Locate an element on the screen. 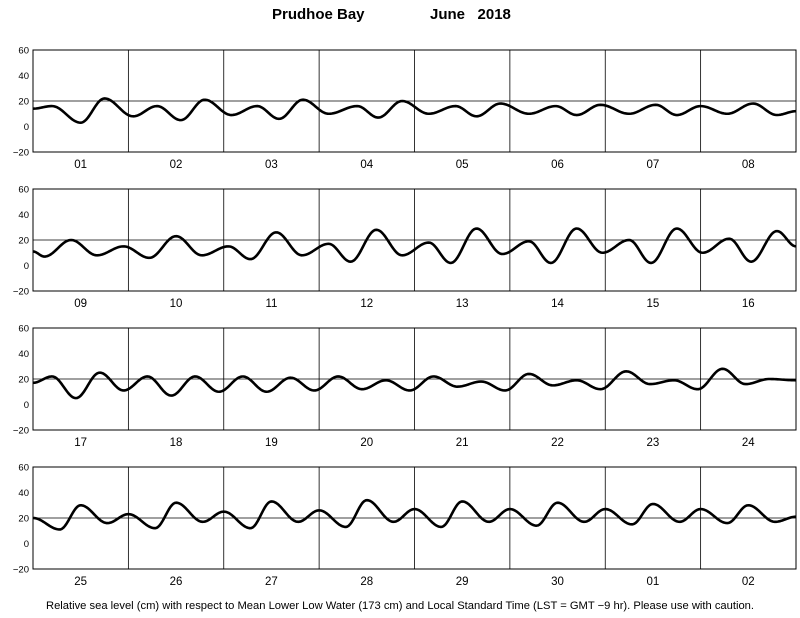 The height and width of the screenshot is (618, 800). day-label: 04 is located at coordinates (366, 165).